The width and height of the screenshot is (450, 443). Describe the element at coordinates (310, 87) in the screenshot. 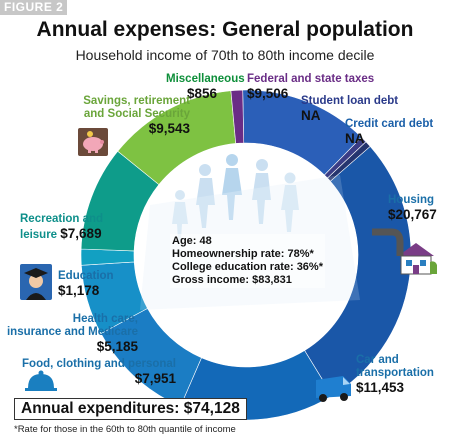

I see `label-taxes: Federal and state taxes $9,506` at that location.